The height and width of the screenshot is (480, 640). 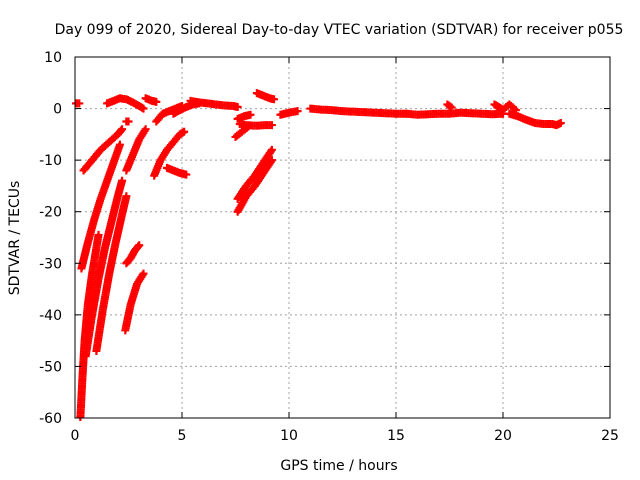 What do you see at coordinates (289, 436) in the screenshot?
I see `x-tick-label: 10` at bounding box center [289, 436].